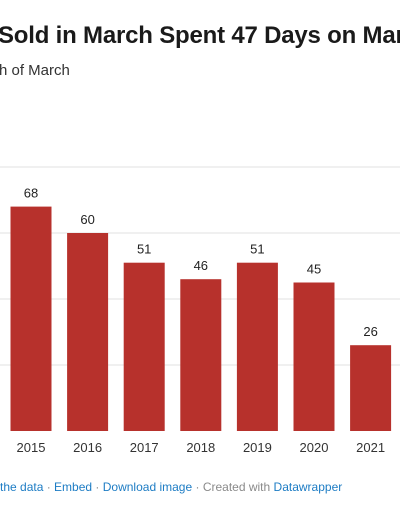 The height and width of the screenshot is (516, 400). I want to click on chart-title: Sold in March Spent 47 Days on Mark, so click(200, 35).